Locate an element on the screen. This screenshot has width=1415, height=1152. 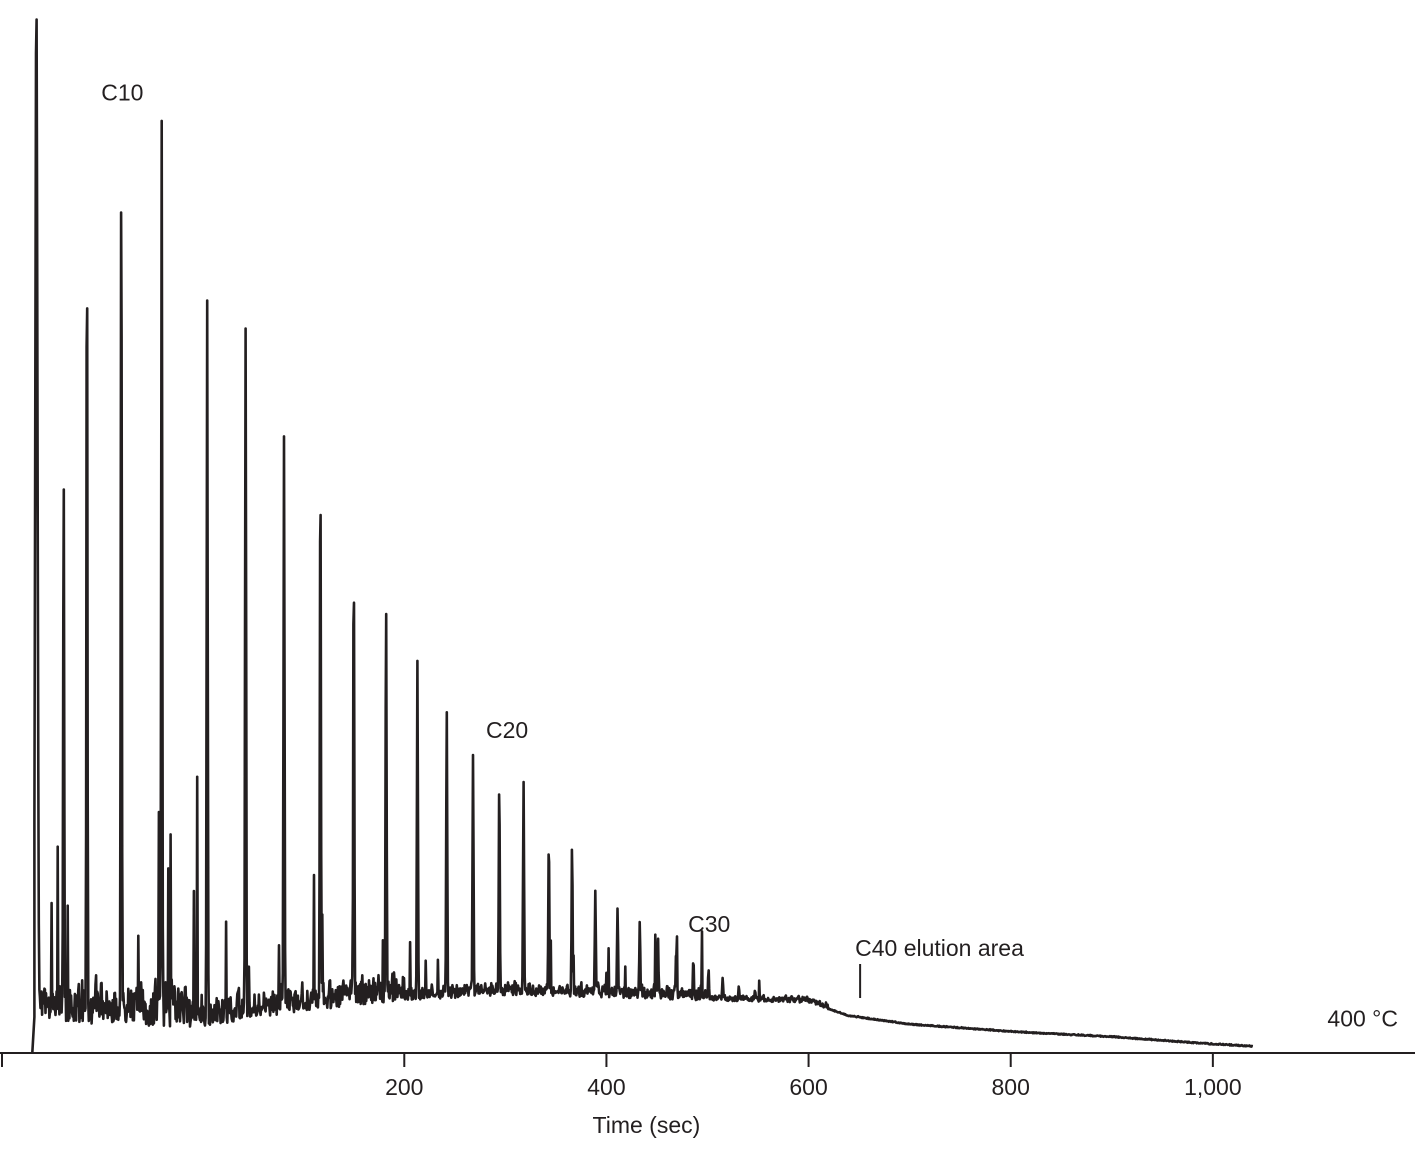
annotation-c40-elution-area: C40 elution area is located at coordinates (939, 948).